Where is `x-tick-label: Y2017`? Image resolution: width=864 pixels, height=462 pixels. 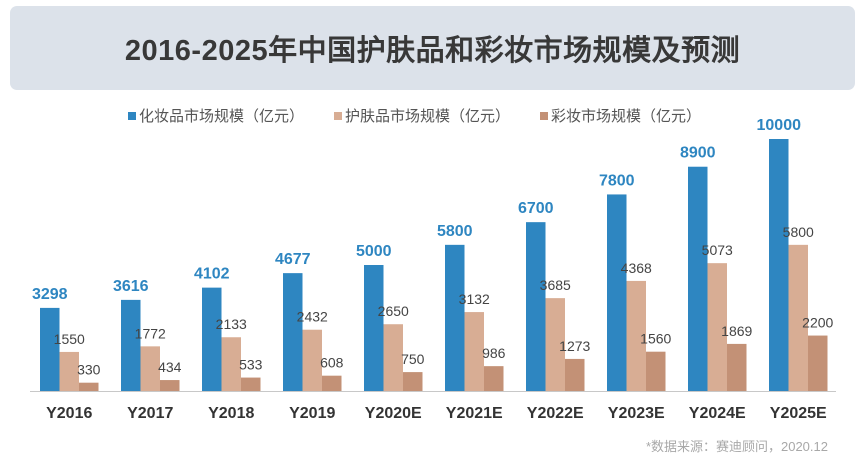
x-tick-label: Y2017 is located at coordinates (150, 413).